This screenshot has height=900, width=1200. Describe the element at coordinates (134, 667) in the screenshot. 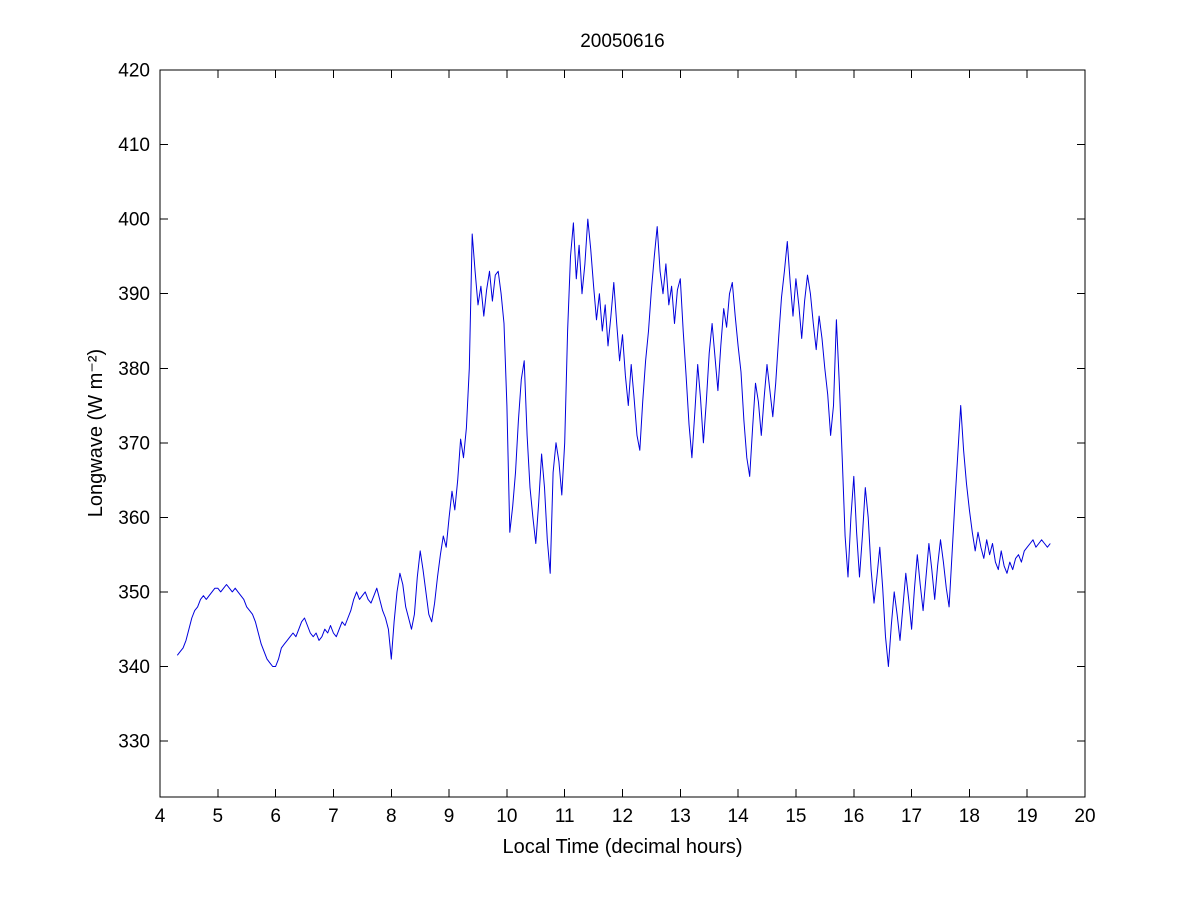

I see `y-tick-label: 340` at that location.